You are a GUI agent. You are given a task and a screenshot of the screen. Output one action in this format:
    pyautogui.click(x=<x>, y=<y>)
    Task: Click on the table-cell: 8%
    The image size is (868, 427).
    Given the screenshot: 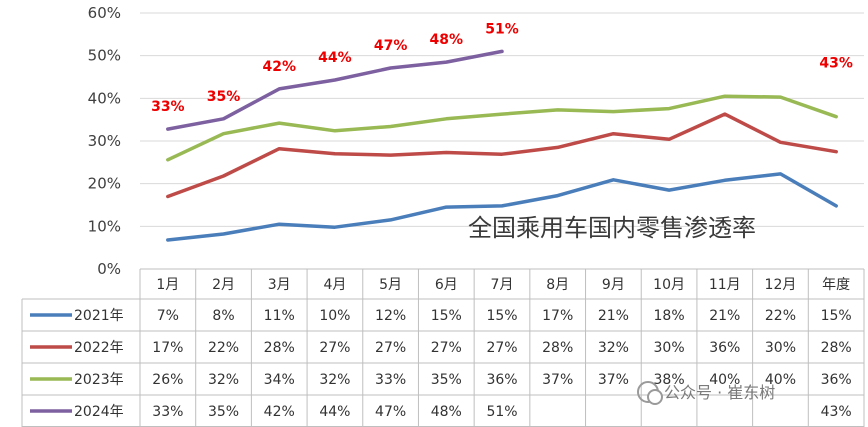 What is the action you would take?
    pyautogui.click(x=223, y=316)
    